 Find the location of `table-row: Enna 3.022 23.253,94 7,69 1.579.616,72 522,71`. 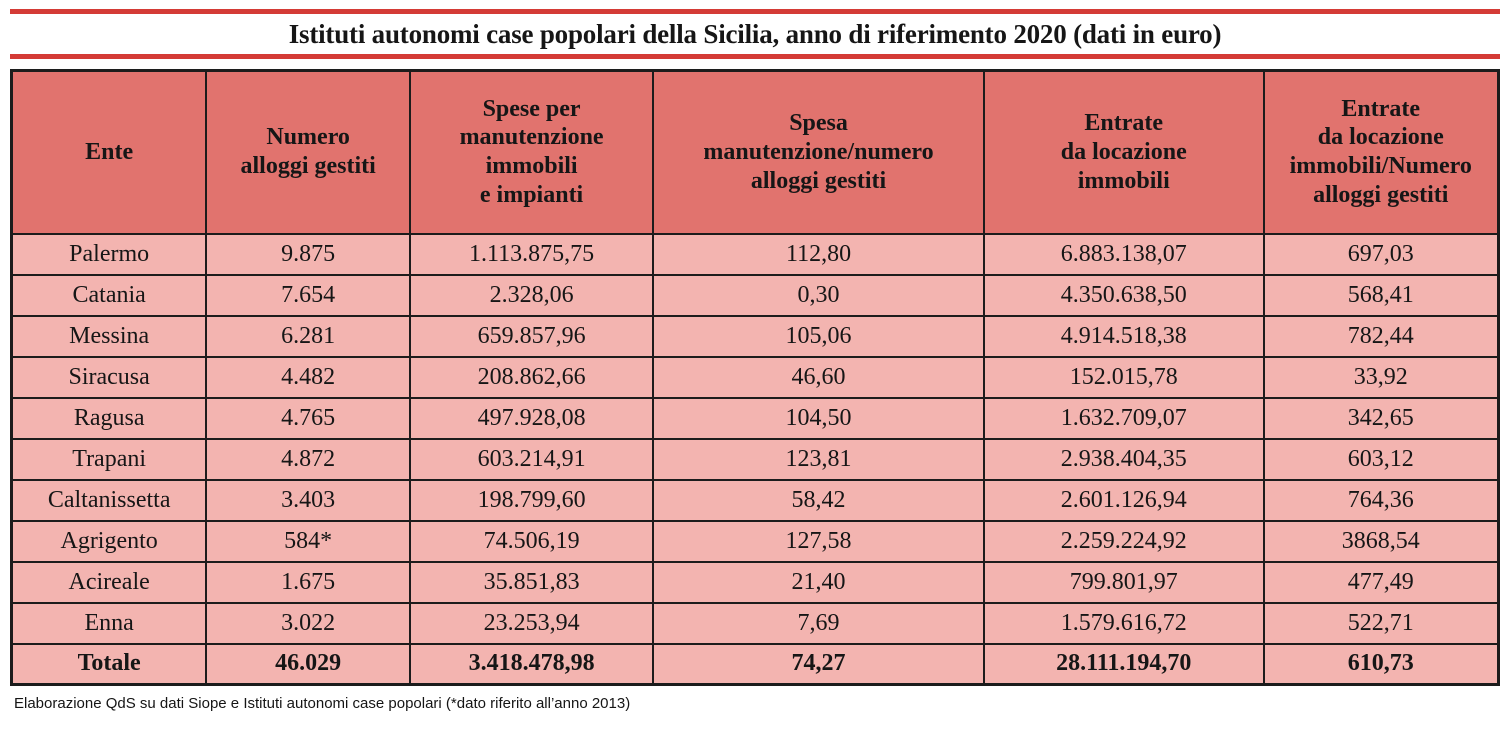

table-row: Enna 3.022 23.253,94 7,69 1.579.616,72 522,71 is located at coordinates (755, 623).